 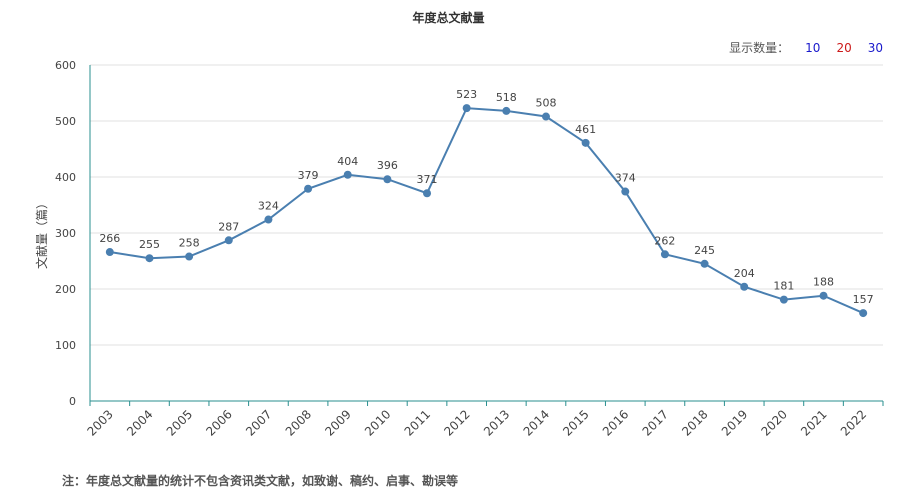 I want to click on x-tick-label: 2004, so click(x=139, y=422).